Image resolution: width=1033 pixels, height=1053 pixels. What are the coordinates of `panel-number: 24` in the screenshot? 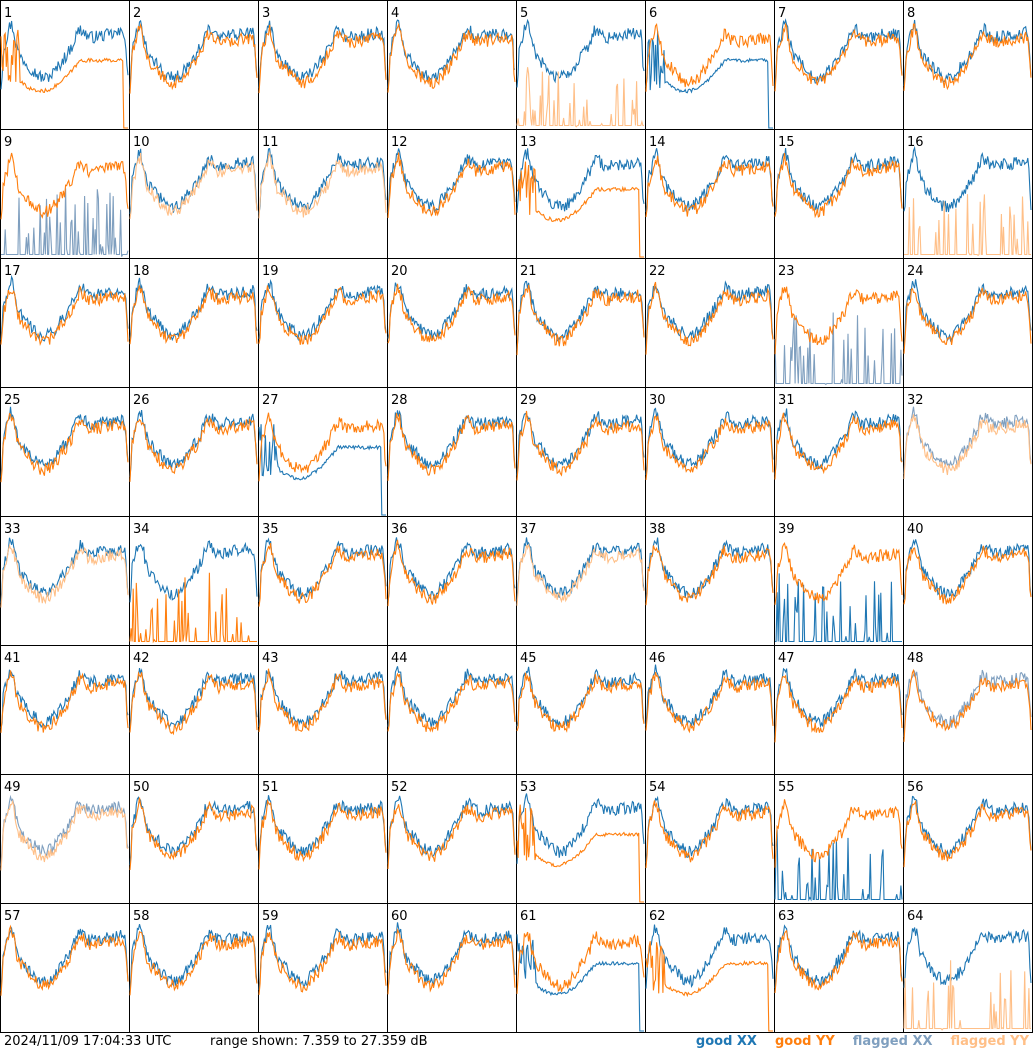 It's located at (915, 271).